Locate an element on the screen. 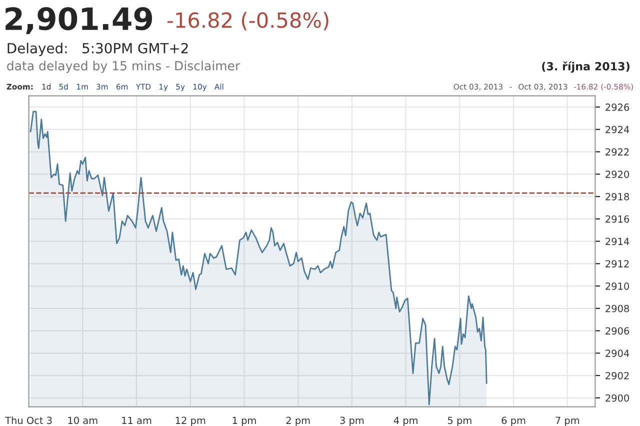 This screenshot has height=426, width=640. y-tick-label: 2900 is located at coordinates (618, 398).